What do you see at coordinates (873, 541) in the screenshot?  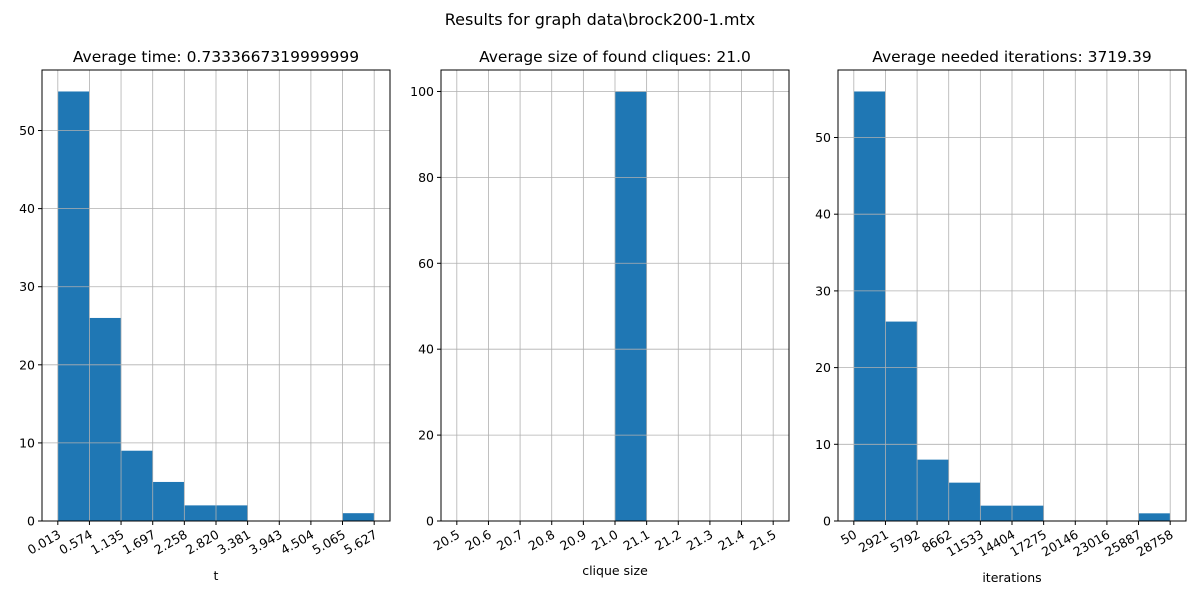 I see `iterations-x-tick-label: 2921` at bounding box center [873, 541].